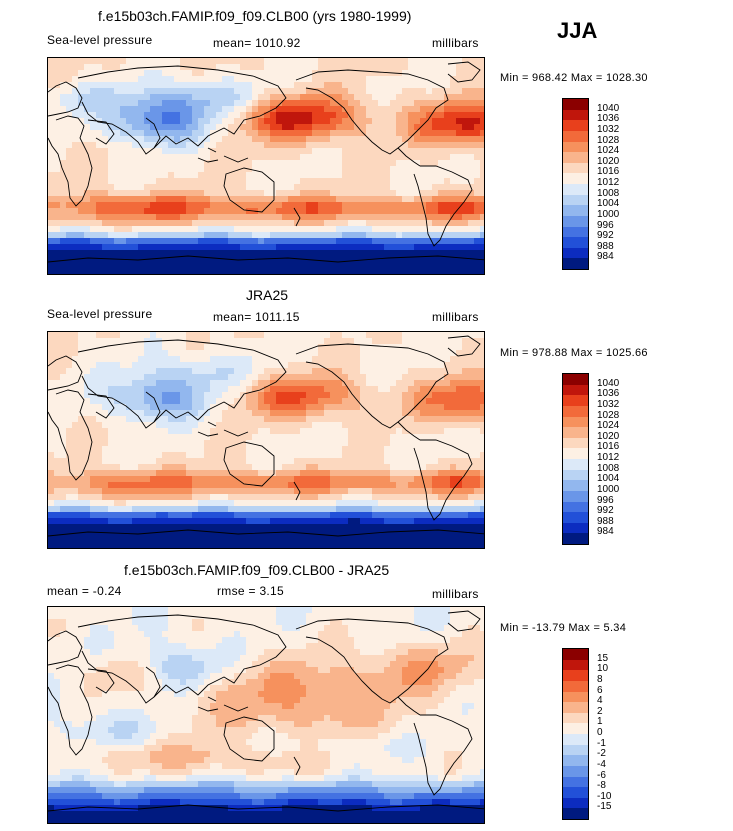 The width and height of the screenshot is (733, 831). Describe the element at coordinates (600, 732) in the screenshot. I see `colorbar-tick-label: 0` at that location.